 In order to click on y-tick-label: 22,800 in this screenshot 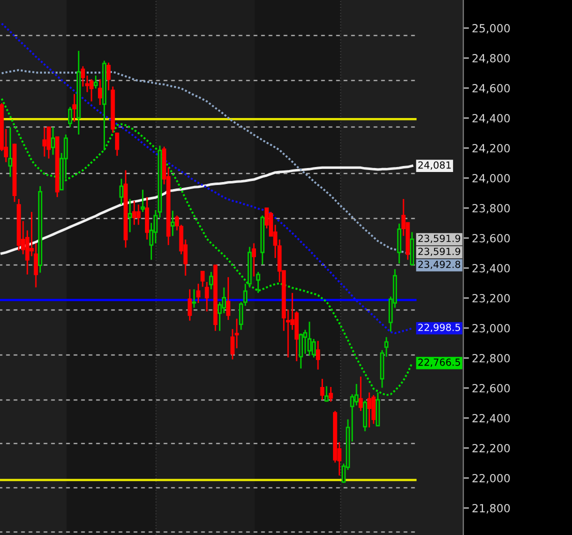, I will do `click(491, 359)`.